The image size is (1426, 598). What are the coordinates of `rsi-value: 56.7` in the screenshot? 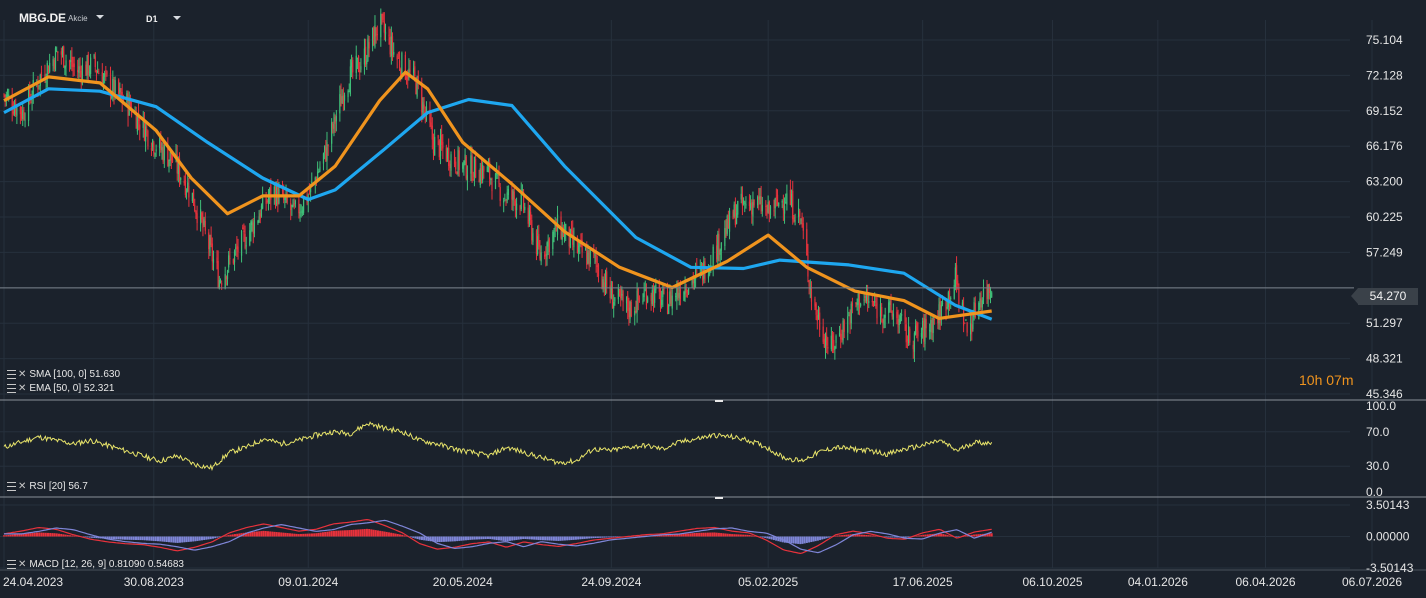 It's located at (78, 486).